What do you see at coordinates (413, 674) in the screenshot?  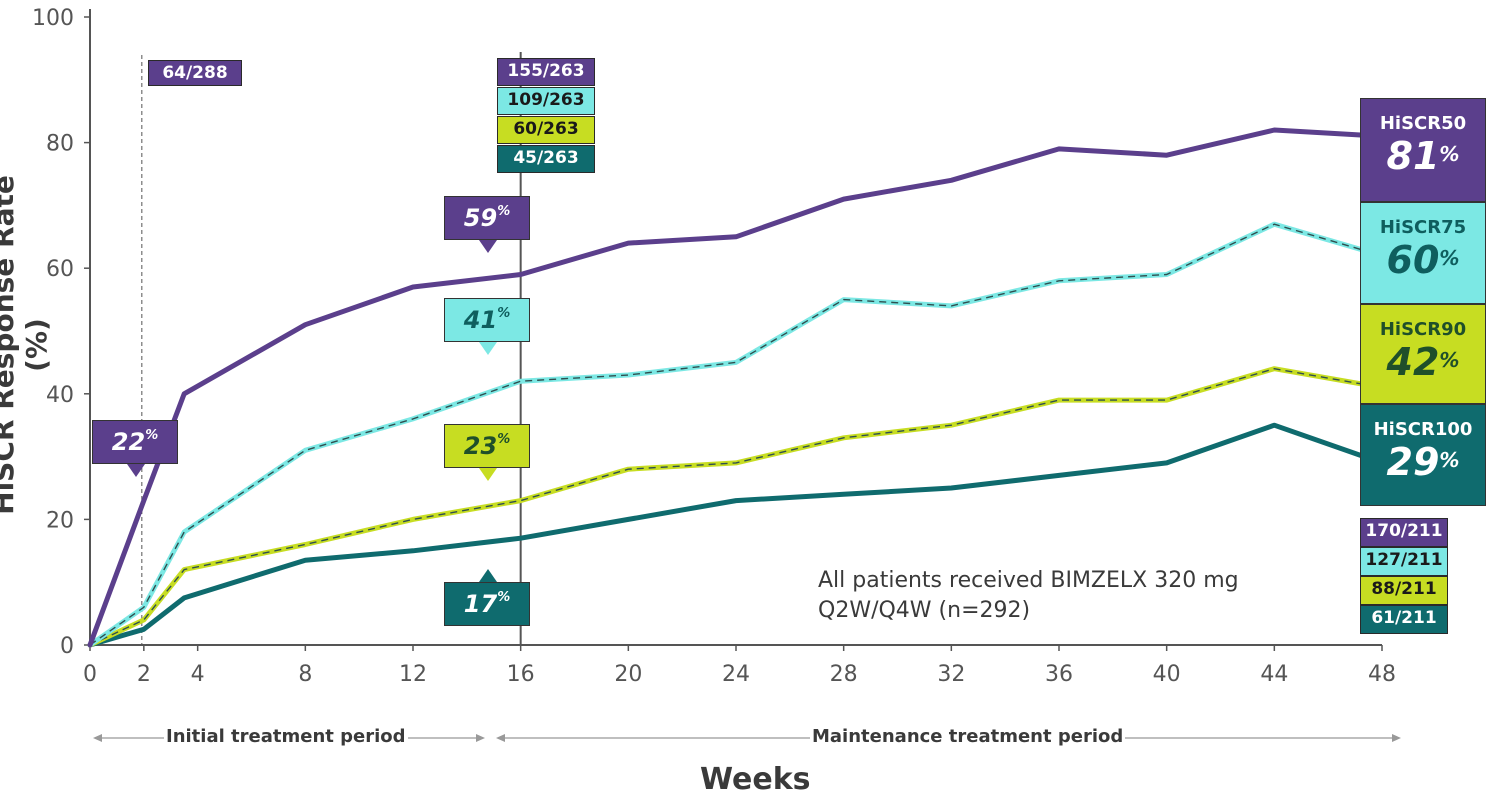 I see `x-tick-label: 12` at bounding box center [413, 674].